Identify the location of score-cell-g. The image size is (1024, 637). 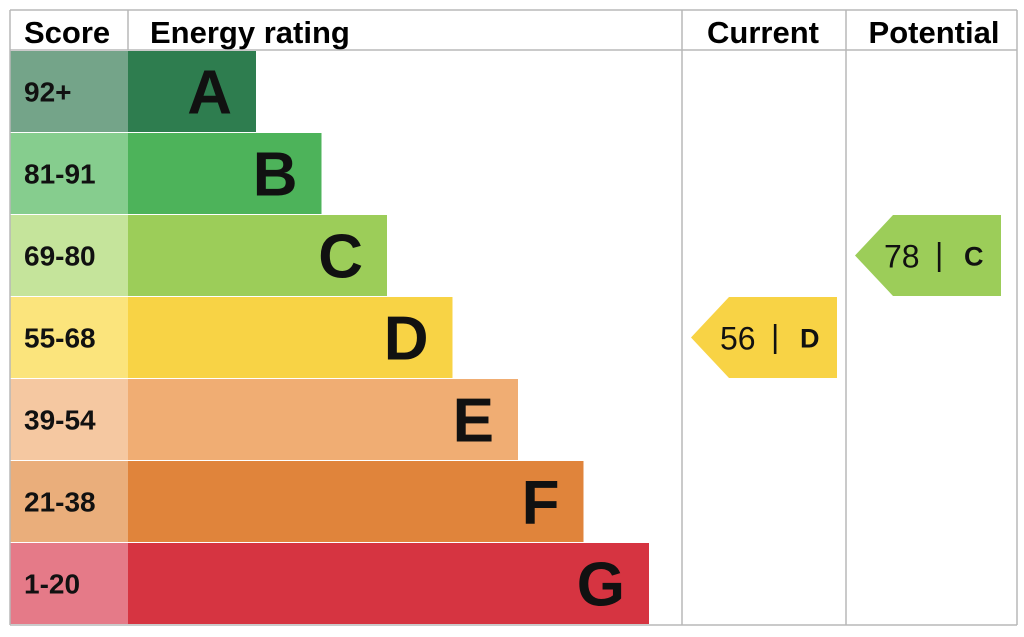
(69, 583).